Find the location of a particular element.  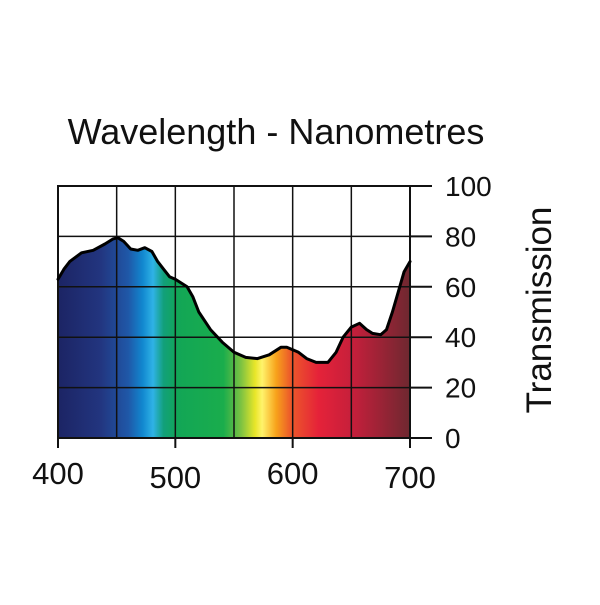

x-tick-label-400: 400 is located at coordinates (58, 473).